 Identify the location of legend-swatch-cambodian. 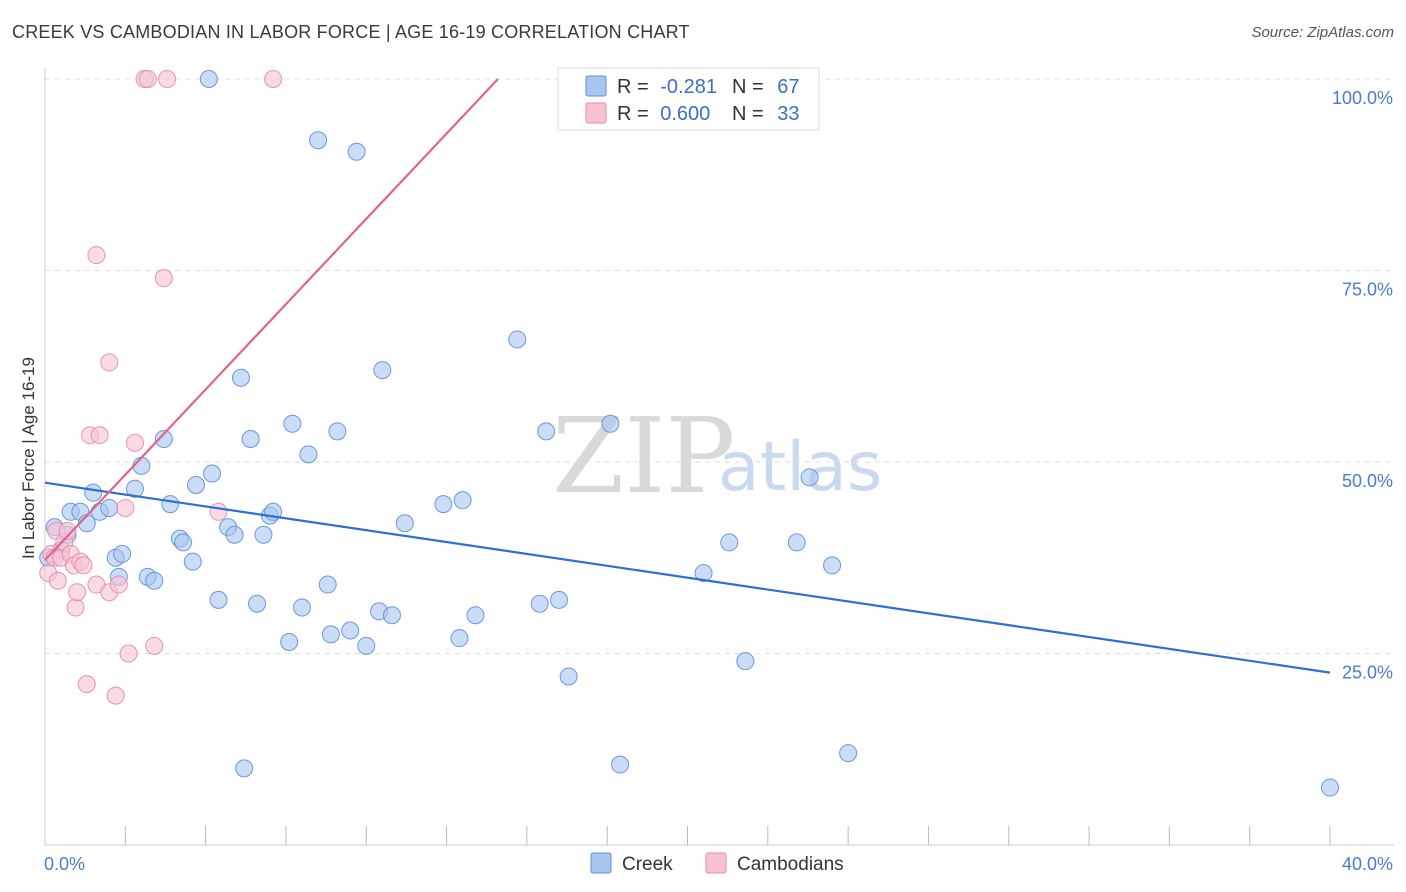
(596, 113).